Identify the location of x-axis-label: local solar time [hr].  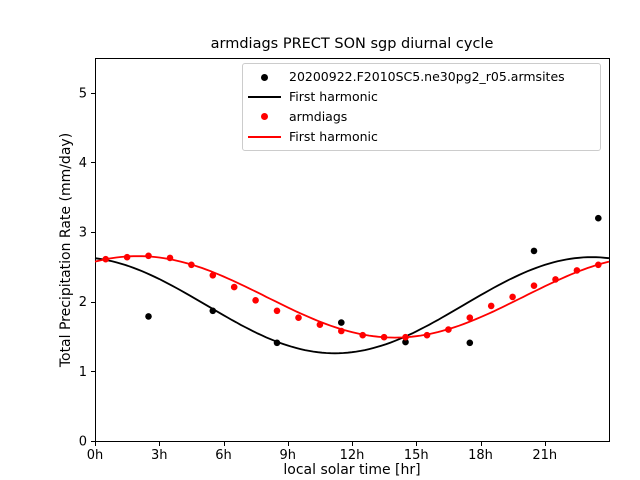
(352, 470).